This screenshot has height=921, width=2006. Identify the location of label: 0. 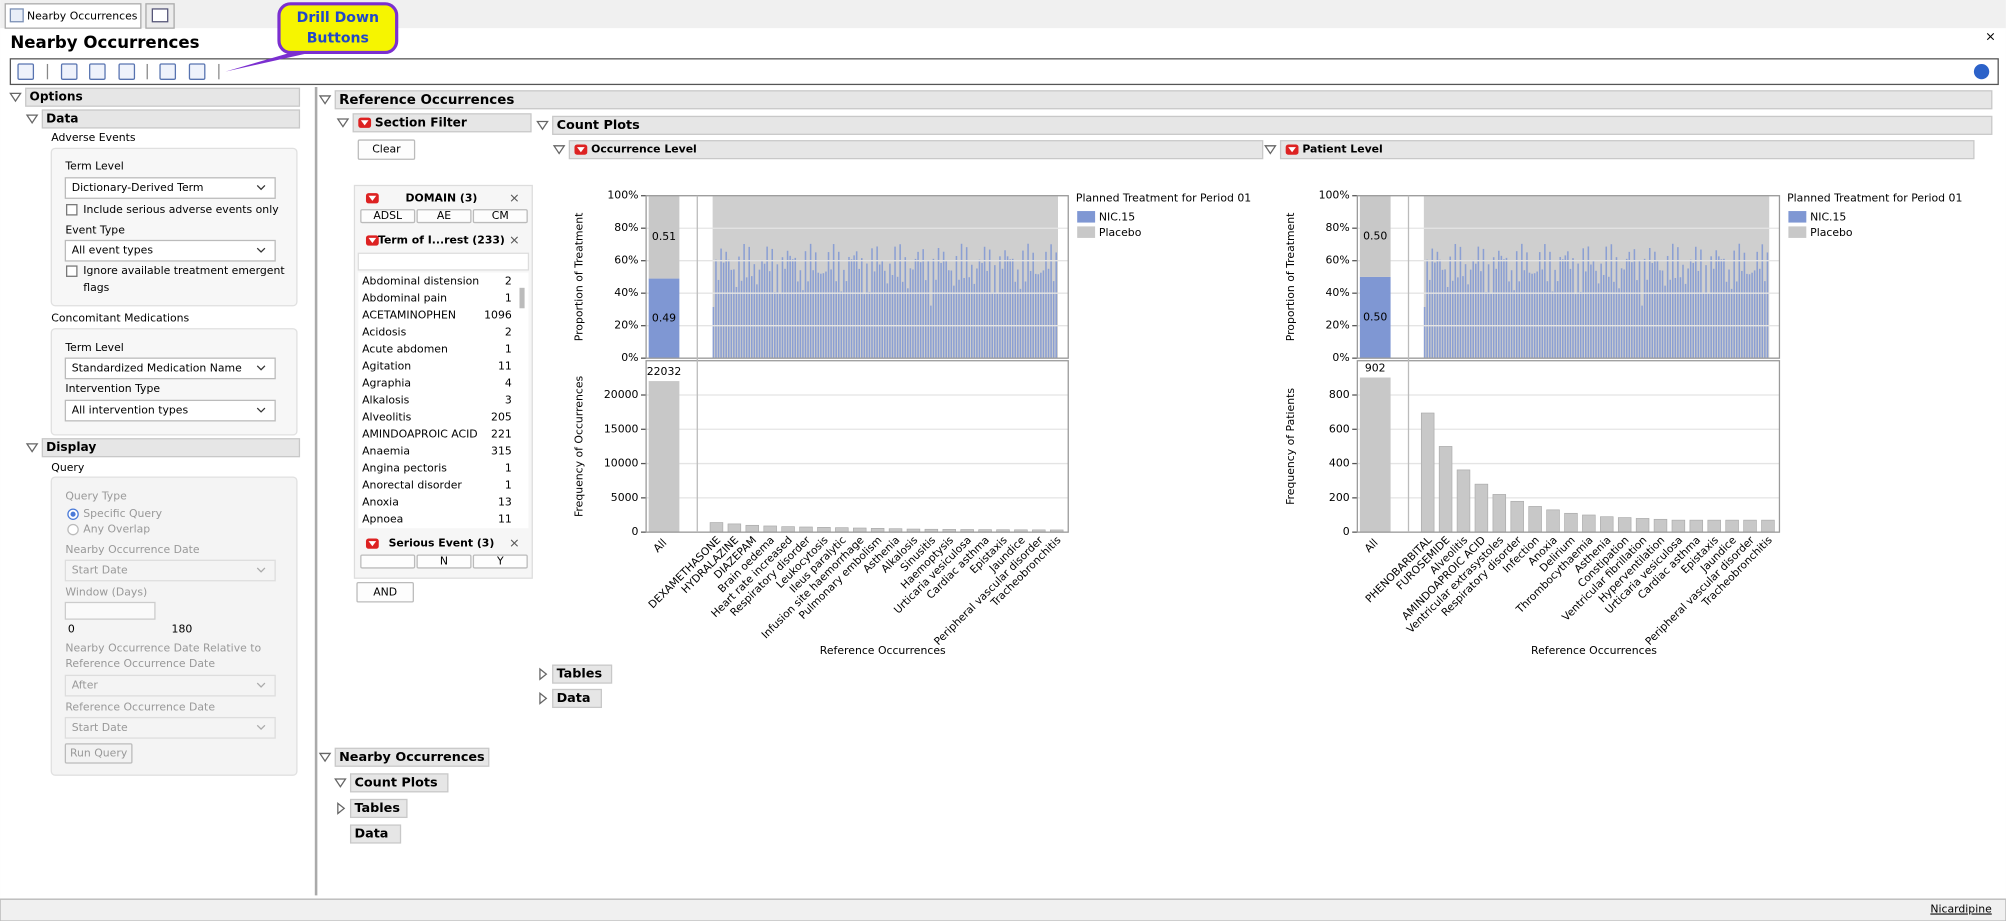
(71, 628).